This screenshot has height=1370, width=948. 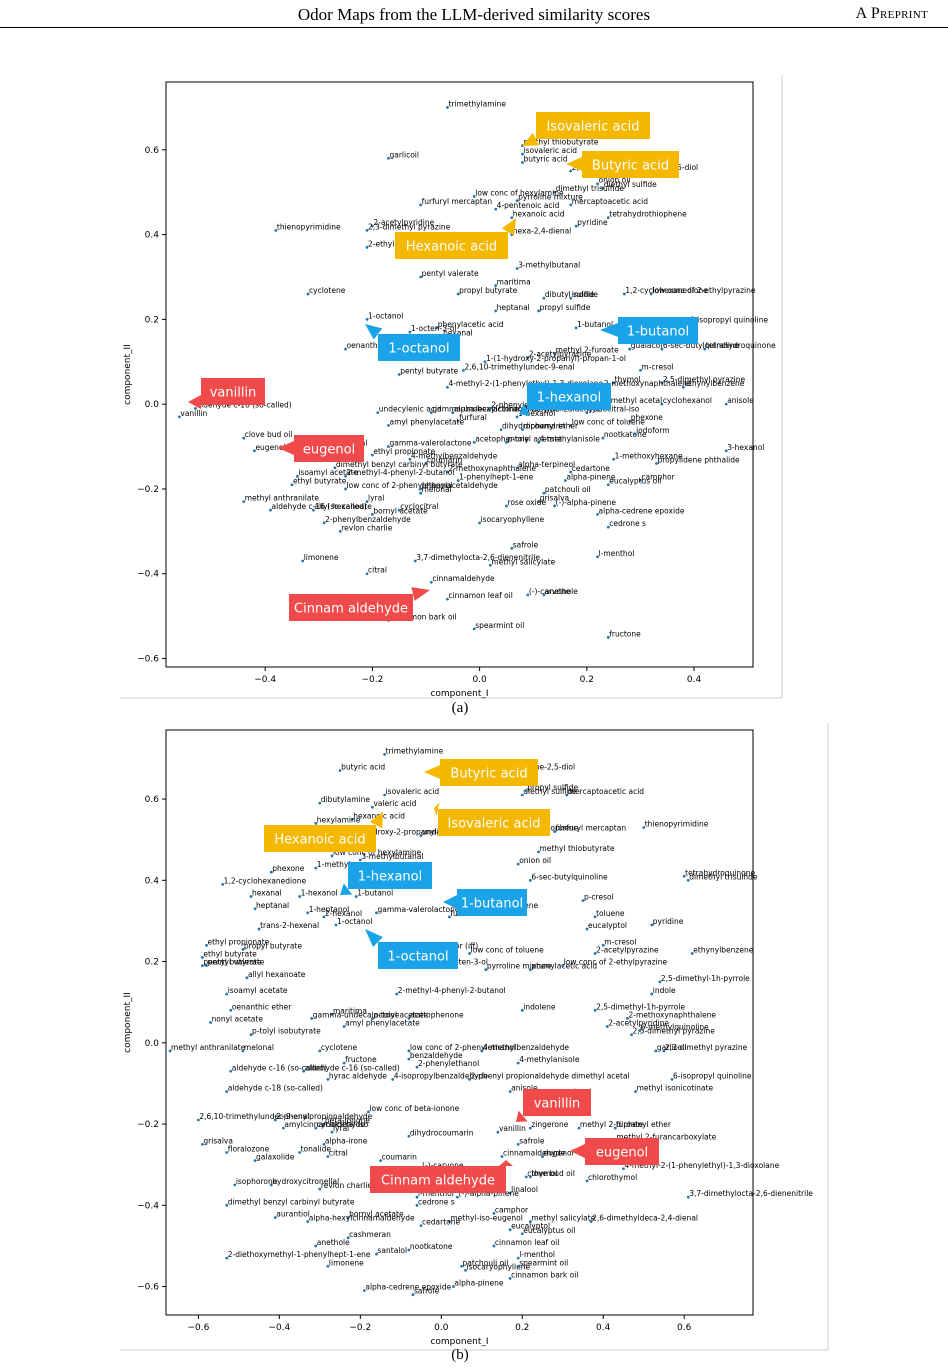 I want to click on point-label: cyclotene, so click(x=327, y=290).